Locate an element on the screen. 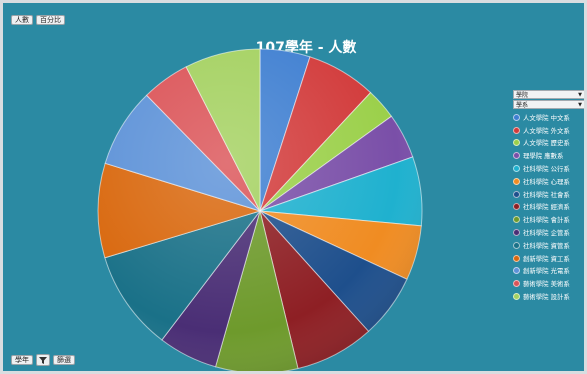 The width and height of the screenshot is (587, 374). legend-item: 社科學院 公行系 is located at coordinates (548, 168).